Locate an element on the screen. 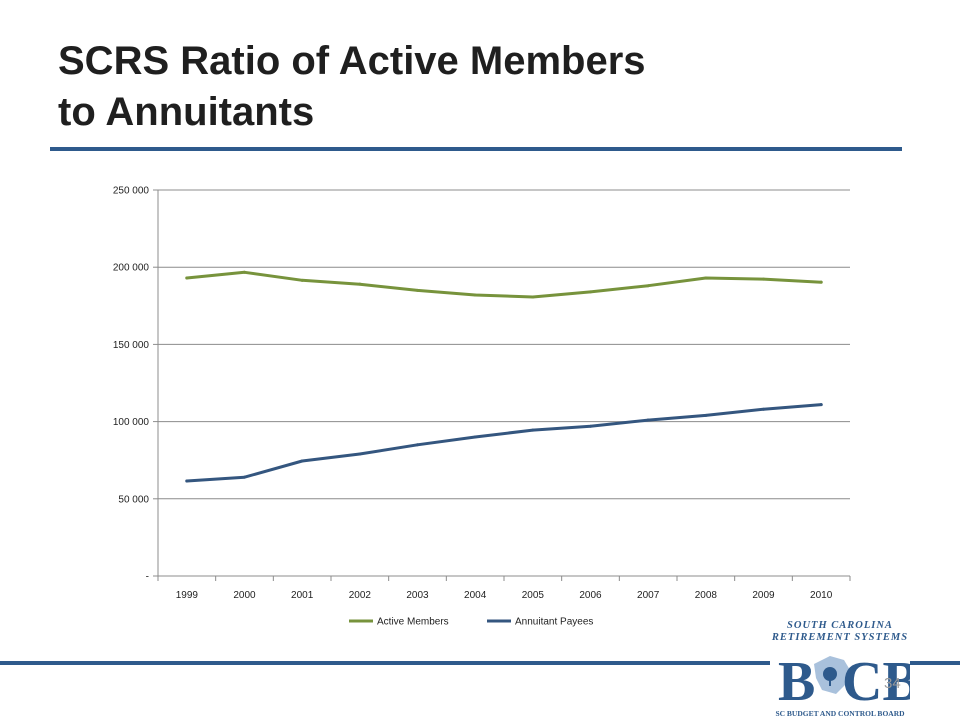 This screenshot has width=960, height=720. slide-title-line-2: to Annuitants is located at coordinates (186, 112).